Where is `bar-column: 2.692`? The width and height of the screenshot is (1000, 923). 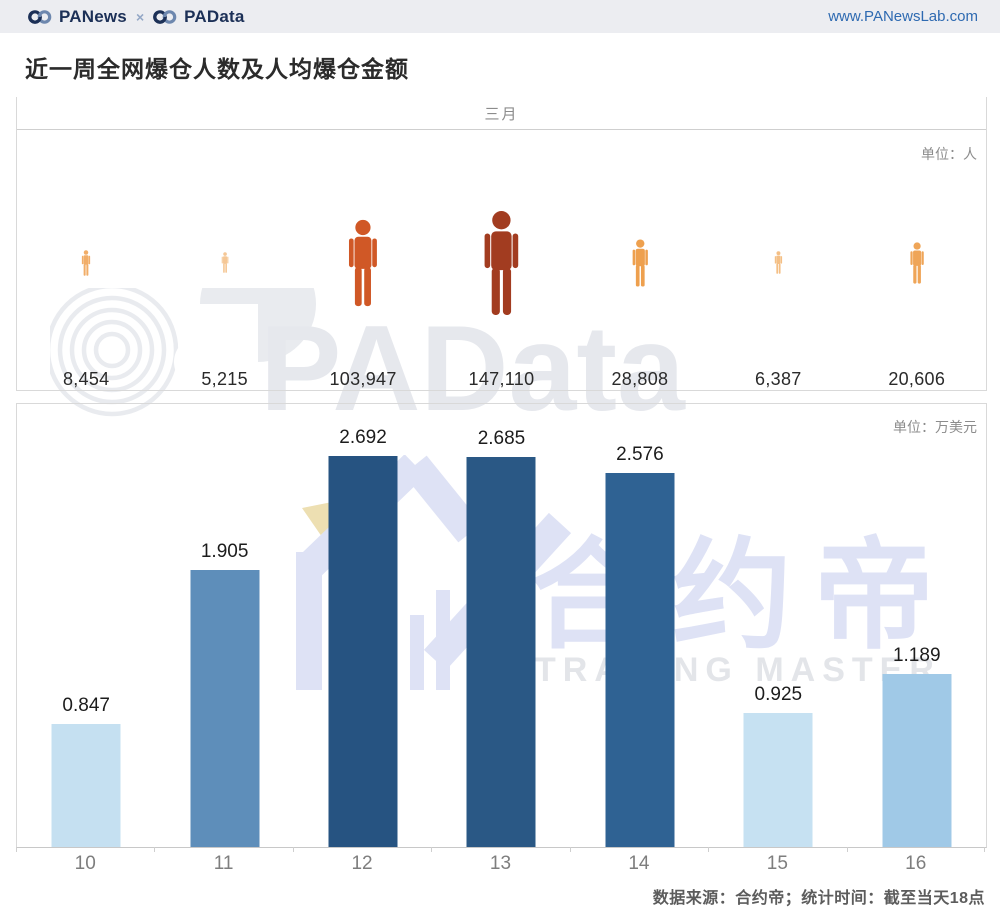
bar-column: 2.692 is located at coordinates (363, 625).